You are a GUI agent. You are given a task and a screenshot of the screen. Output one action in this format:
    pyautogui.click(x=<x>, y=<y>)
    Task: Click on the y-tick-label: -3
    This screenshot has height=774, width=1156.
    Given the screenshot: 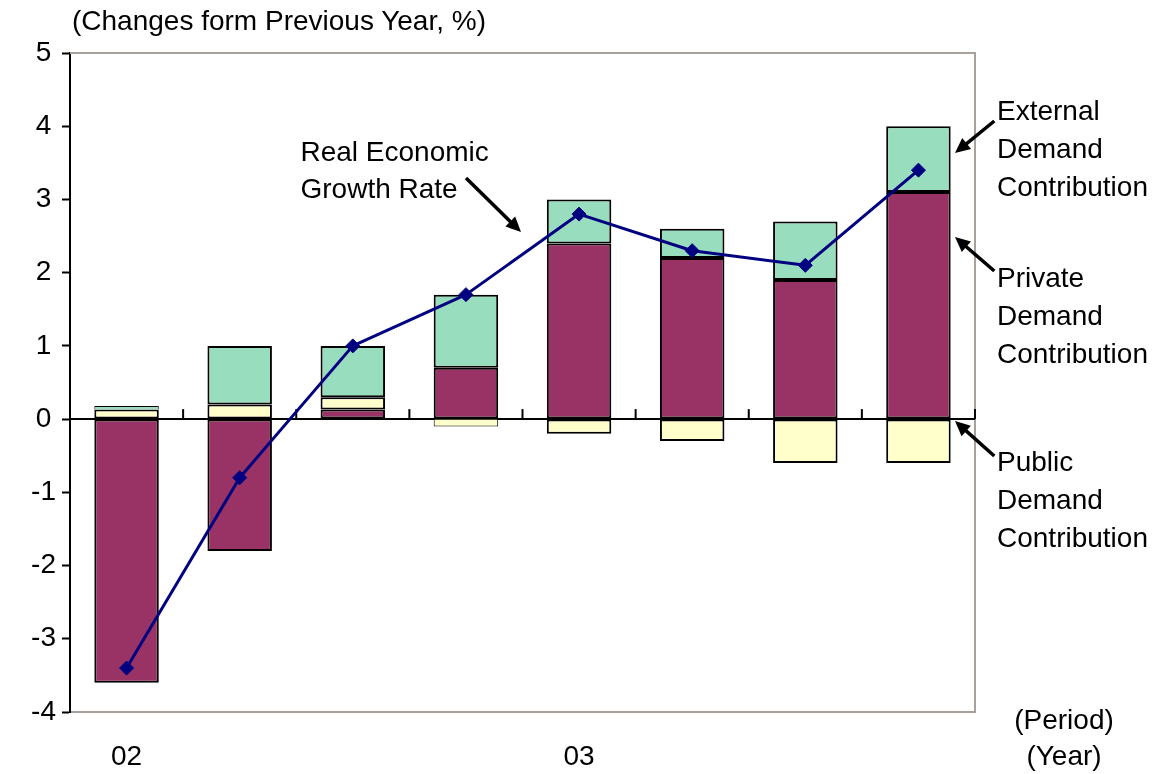 What is the action you would take?
    pyautogui.click(x=43, y=637)
    